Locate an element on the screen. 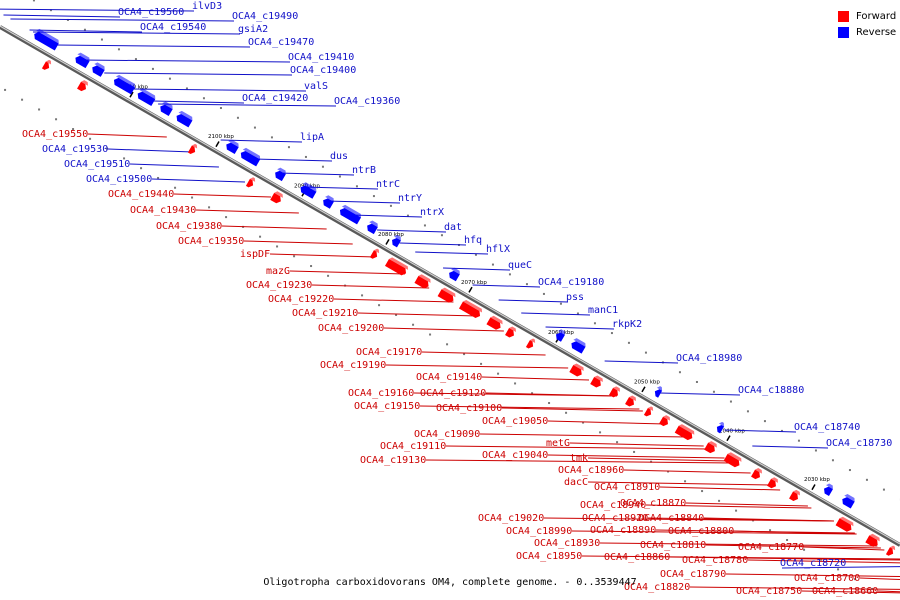 This screenshot has height=600, width=900. gene-label: OCA4_c19220 is located at coordinates (301, 299).